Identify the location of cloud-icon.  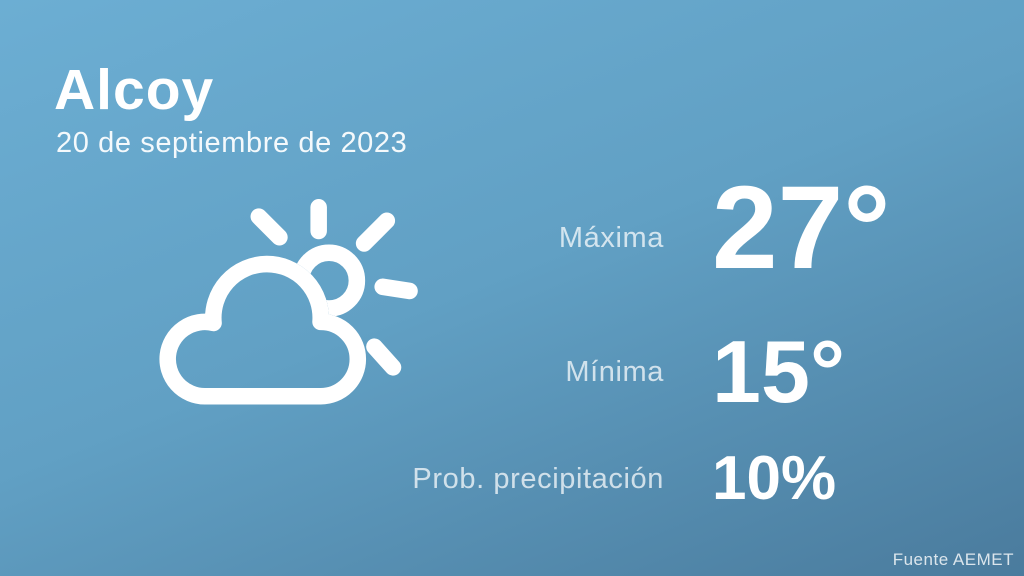
(262, 330).